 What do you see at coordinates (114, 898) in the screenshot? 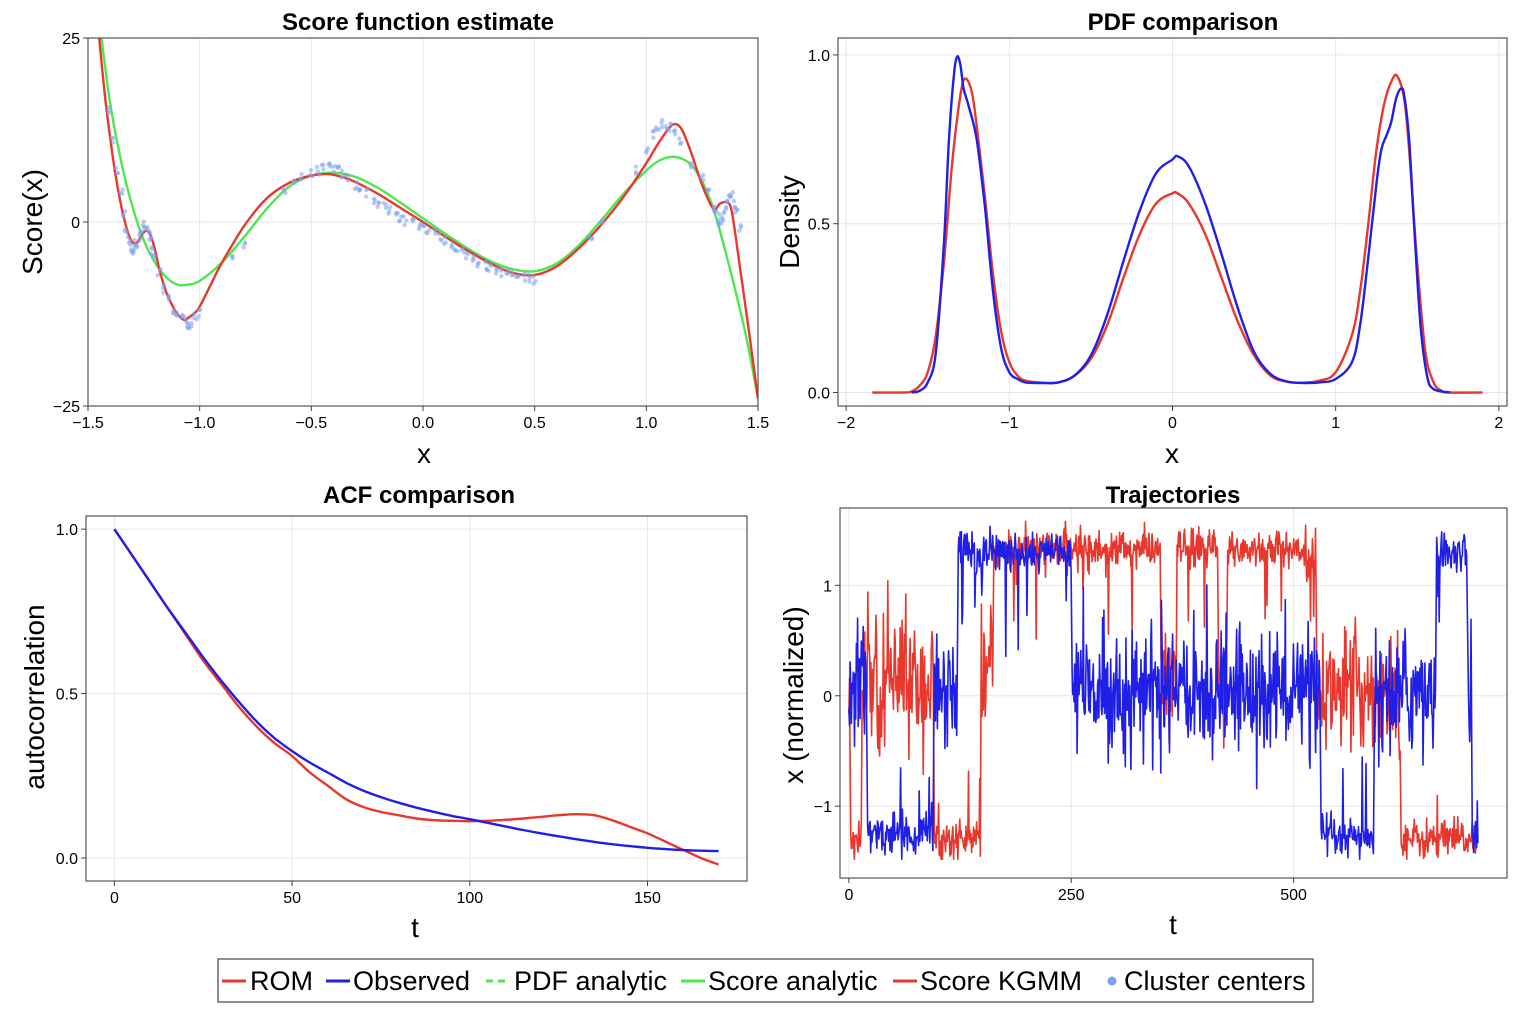
I see `acf-xtick-label: 0` at bounding box center [114, 898].